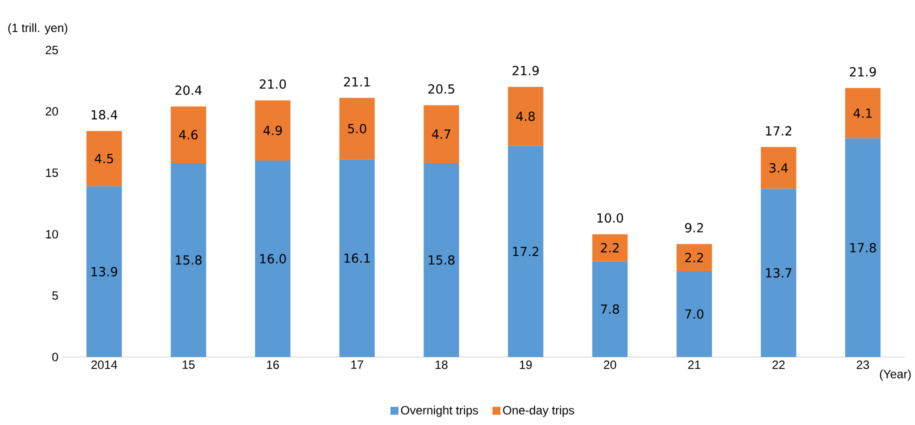 The width and height of the screenshot is (915, 425). Describe the element at coordinates (357, 364) in the screenshot. I see `x-tick-label: 17` at that location.